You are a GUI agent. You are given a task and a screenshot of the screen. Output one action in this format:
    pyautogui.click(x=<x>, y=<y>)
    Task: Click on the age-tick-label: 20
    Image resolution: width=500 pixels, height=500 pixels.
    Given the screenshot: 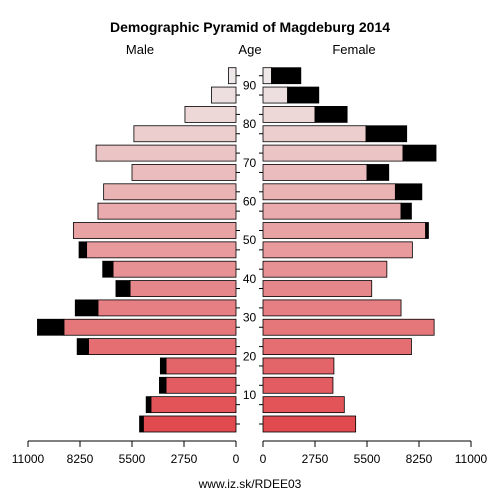 What is the action you would take?
    pyautogui.click(x=250, y=356)
    